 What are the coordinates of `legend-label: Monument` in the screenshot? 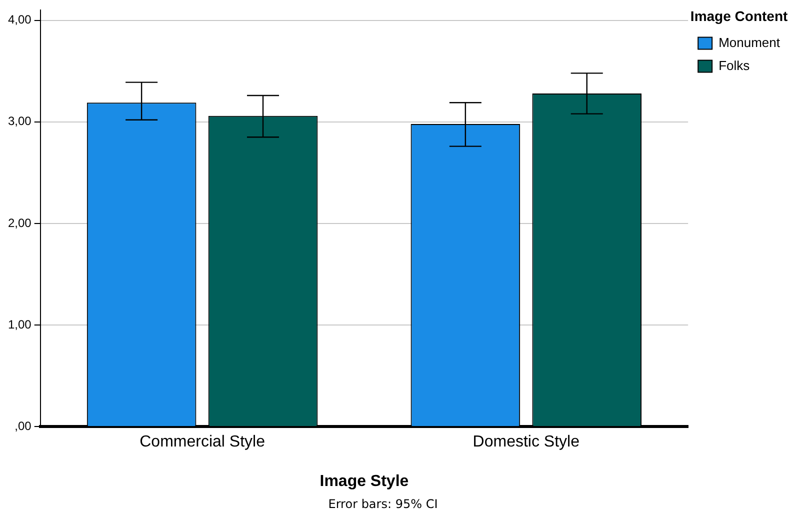 It's located at (749, 42).